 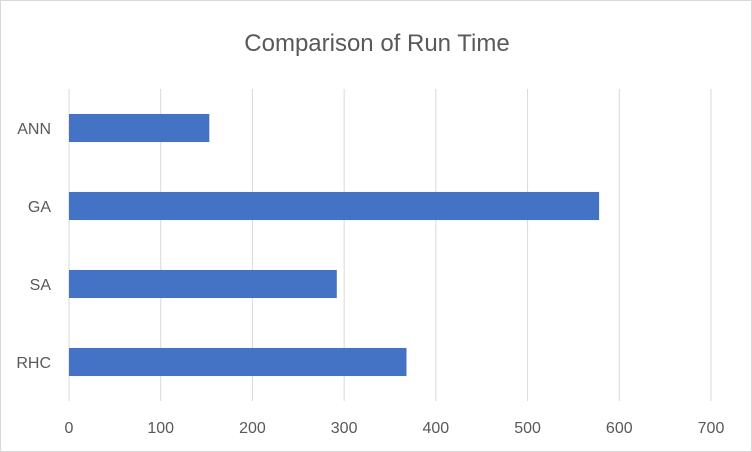 I want to click on bar-ann, so click(x=139, y=128).